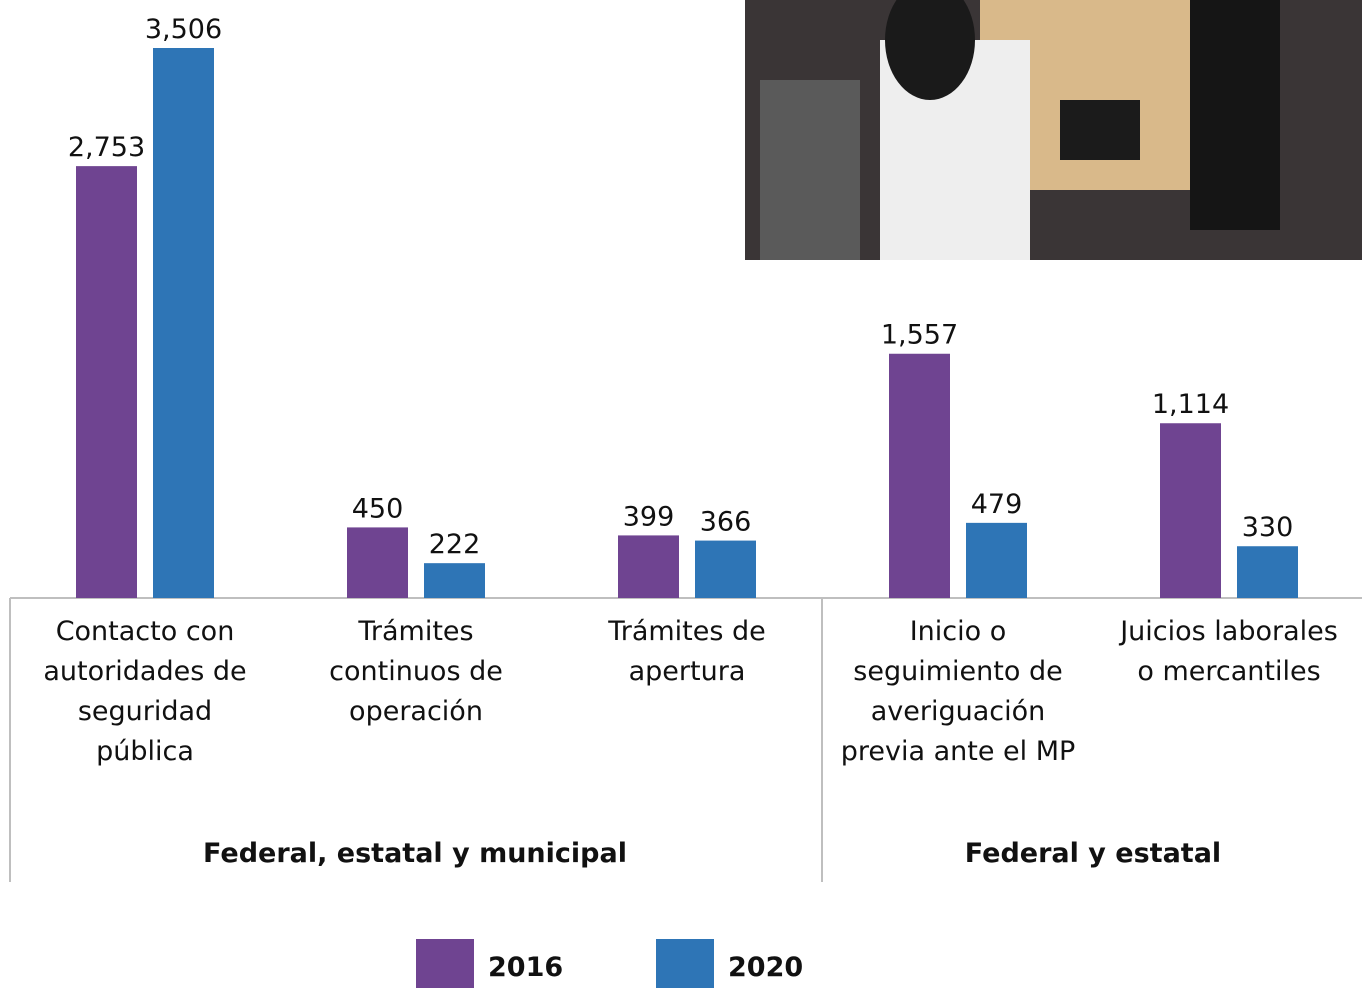 Image resolution: width=1362 pixels, height=988 pixels. I want to click on value-label: 3,506, so click(183, 29).